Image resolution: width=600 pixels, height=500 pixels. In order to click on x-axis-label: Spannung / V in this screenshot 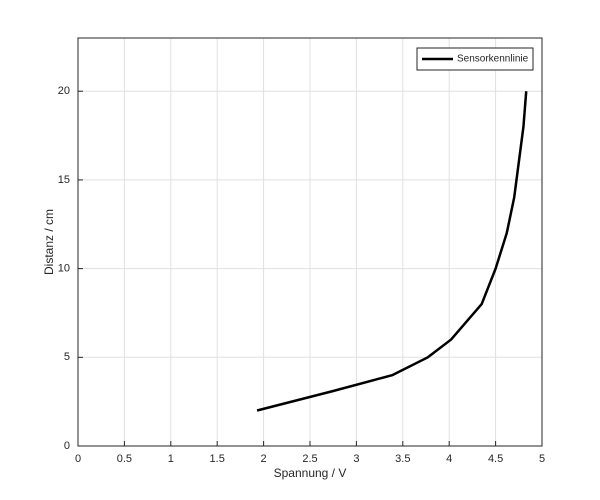, I will do `click(310, 473)`.